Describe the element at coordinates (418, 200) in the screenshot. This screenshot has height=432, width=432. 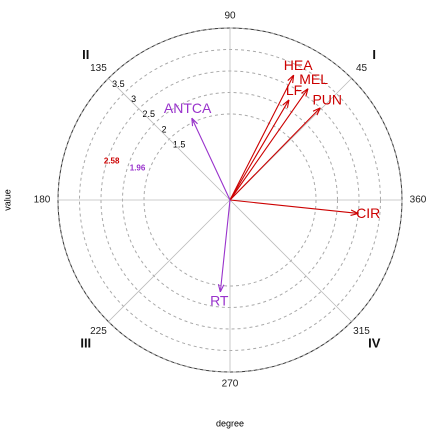
I see `angle-tick-label: 360` at that location.